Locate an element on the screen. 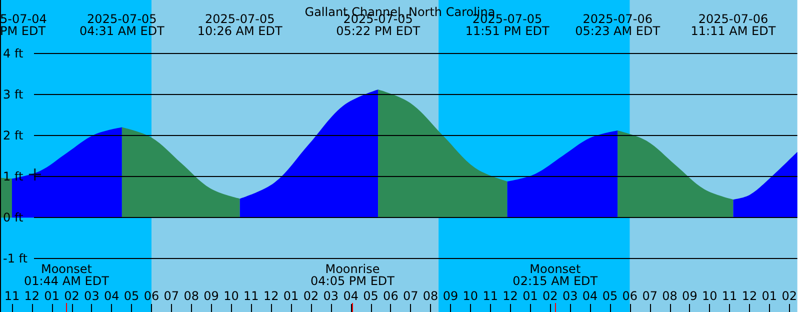 Image resolution: width=800 pixels, height=312 pixels. annotation: 2025-07-05 10:26 AM EDT is located at coordinates (240, 25).